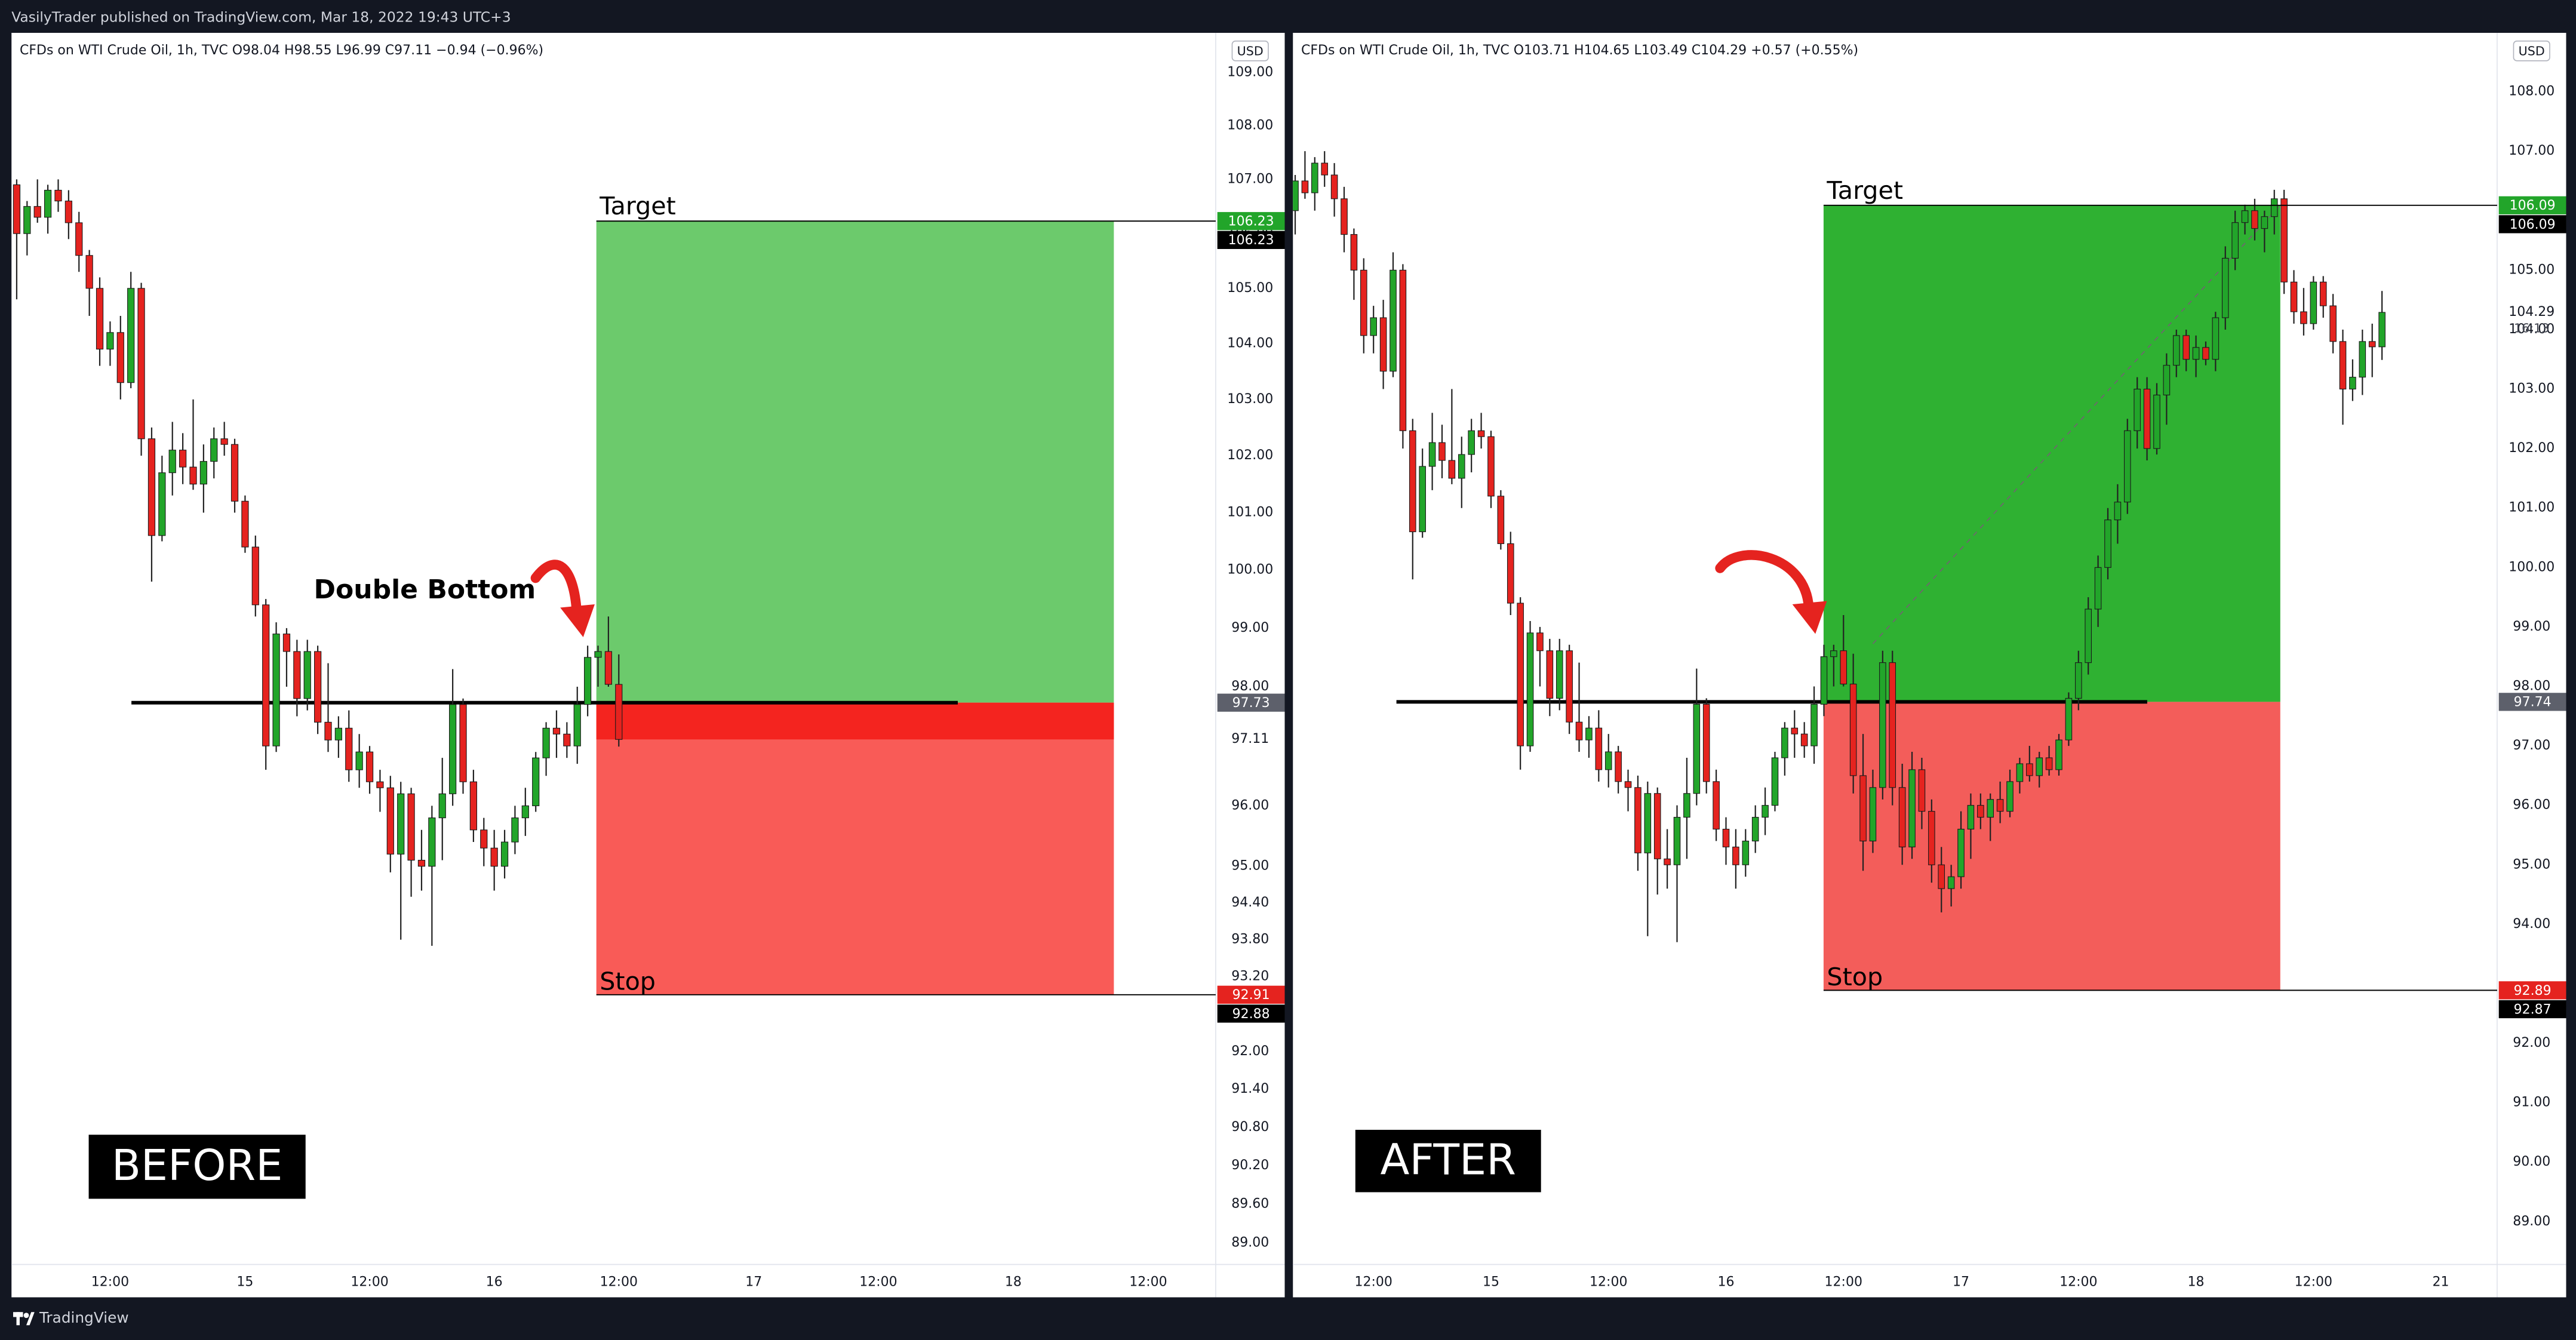 The image size is (2576, 1340). I want to click on price-box-label: 106.09, so click(2533, 225).